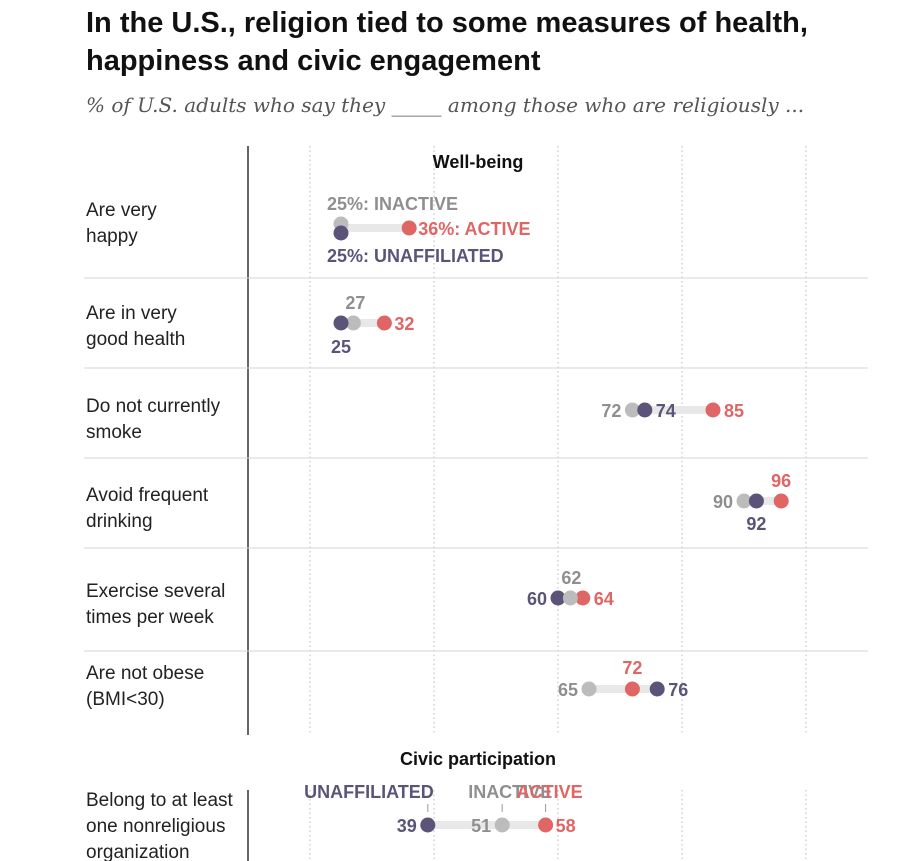 The height and width of the screenshot is (861, 907). What do you see at coordinates (153, 406) in the screenshot?
I see `row-label-line: Do not currently` at bounding box center [153, 406].